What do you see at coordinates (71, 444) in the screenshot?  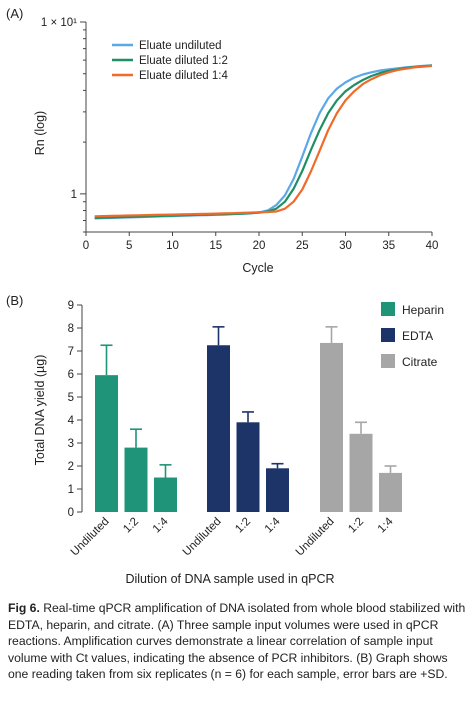 I see `panel-b-y-tick-label: 3` at bounding box center [71, 444].